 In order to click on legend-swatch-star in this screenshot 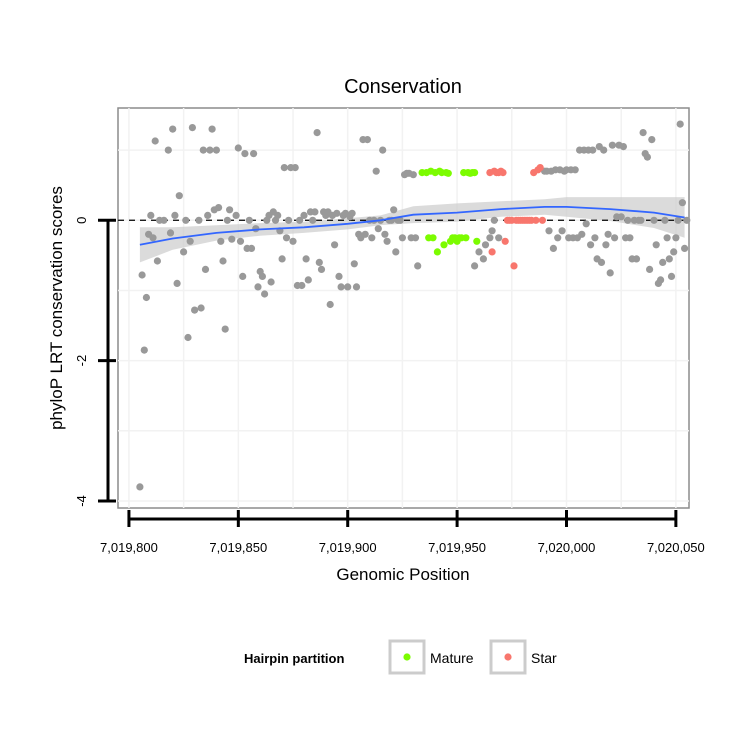, I will do `click(508, 657)`.